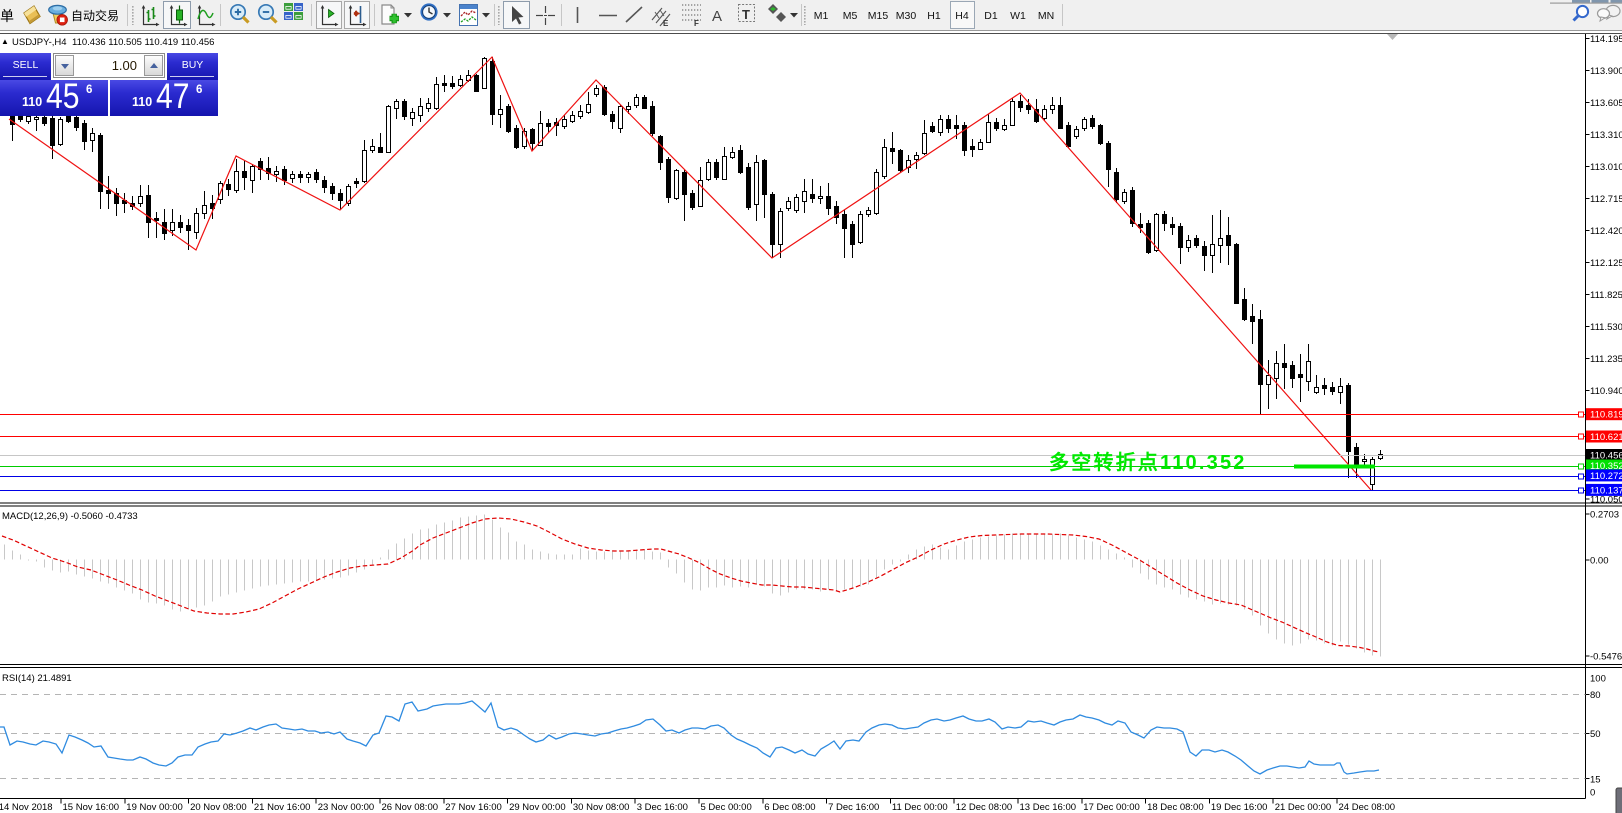  I want to click on svg-text: M1, so click(821, 16).